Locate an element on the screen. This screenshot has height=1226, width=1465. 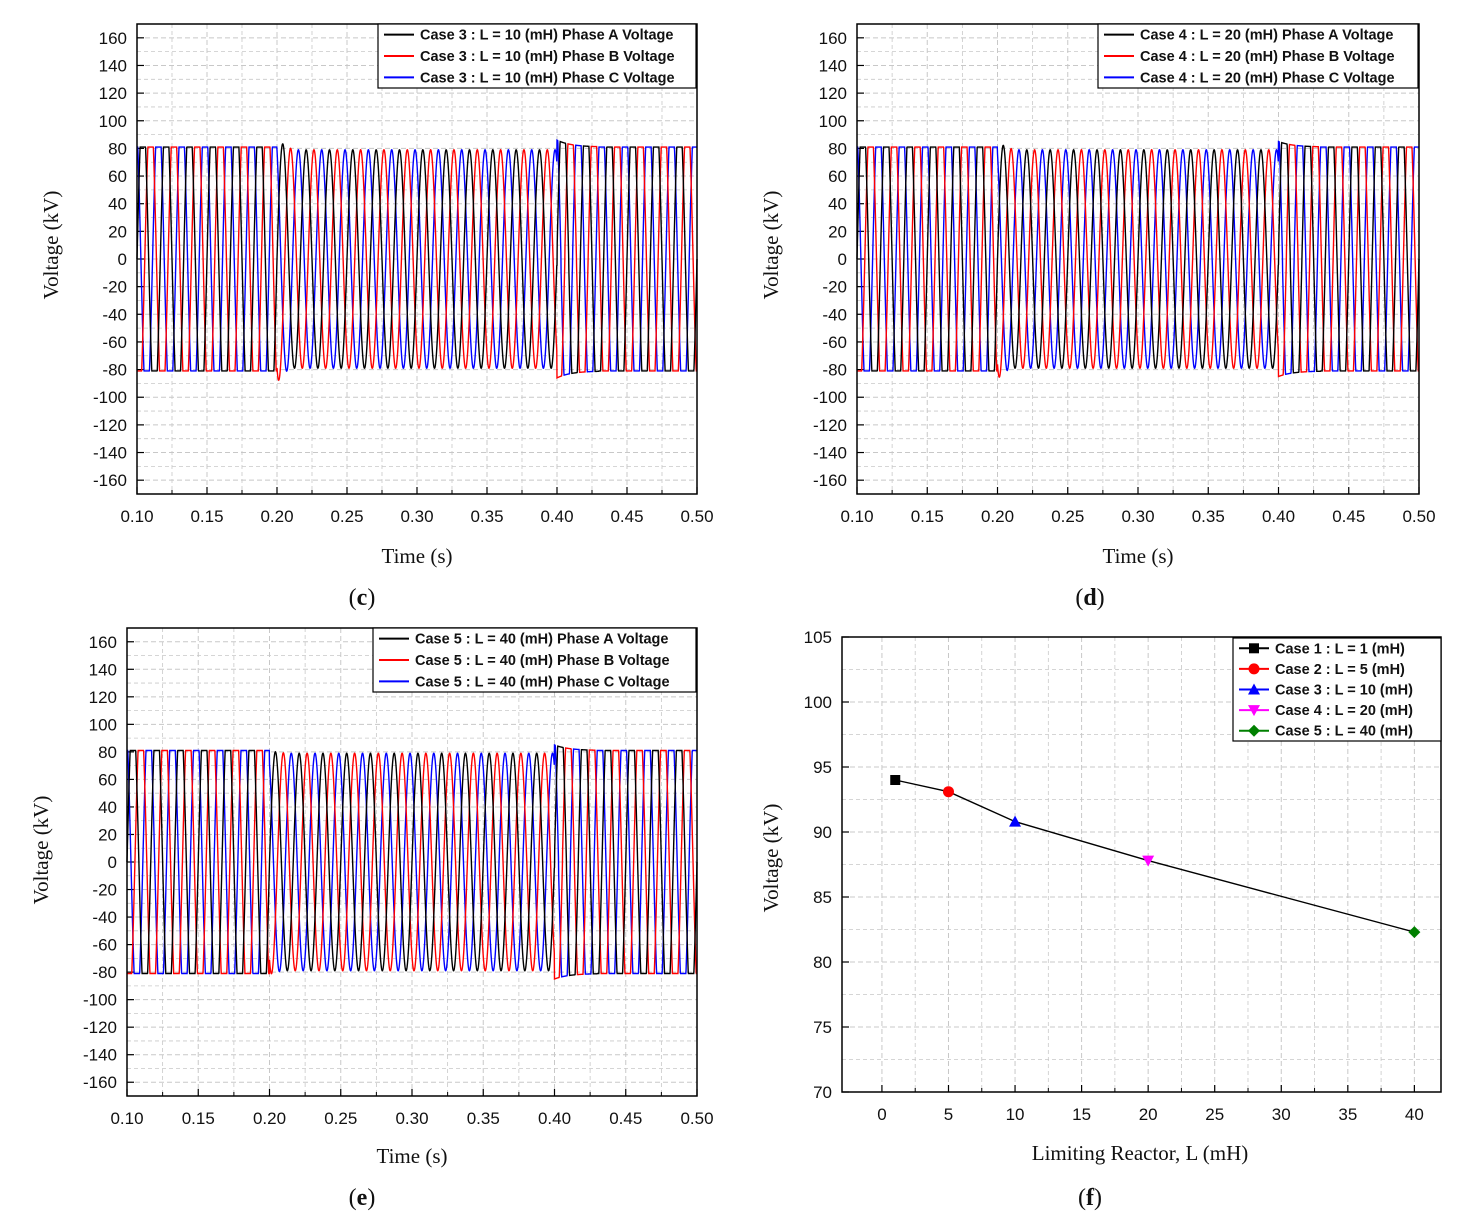
caption-open: ( is located at coordinates (1082, 1198).